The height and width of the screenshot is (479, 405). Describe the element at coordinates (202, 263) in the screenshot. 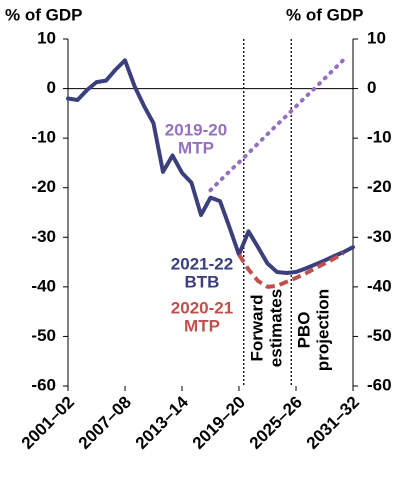

I see `annotation: 2021-22` at that location.